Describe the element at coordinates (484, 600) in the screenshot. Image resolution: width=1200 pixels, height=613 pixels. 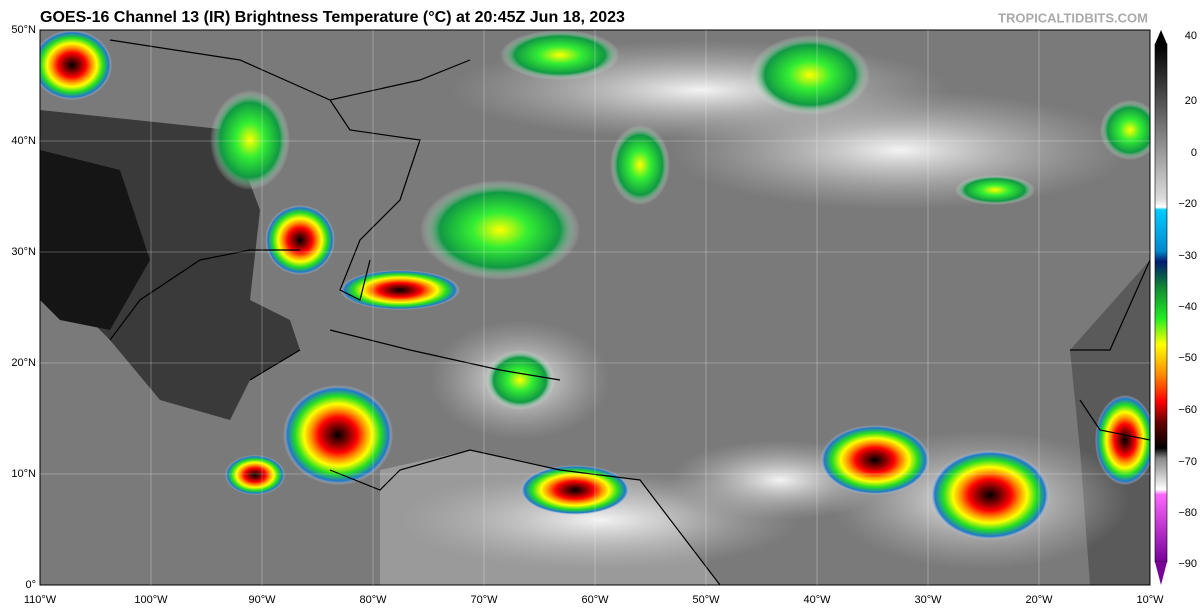
I see `lon-label: 70°W` at that location.